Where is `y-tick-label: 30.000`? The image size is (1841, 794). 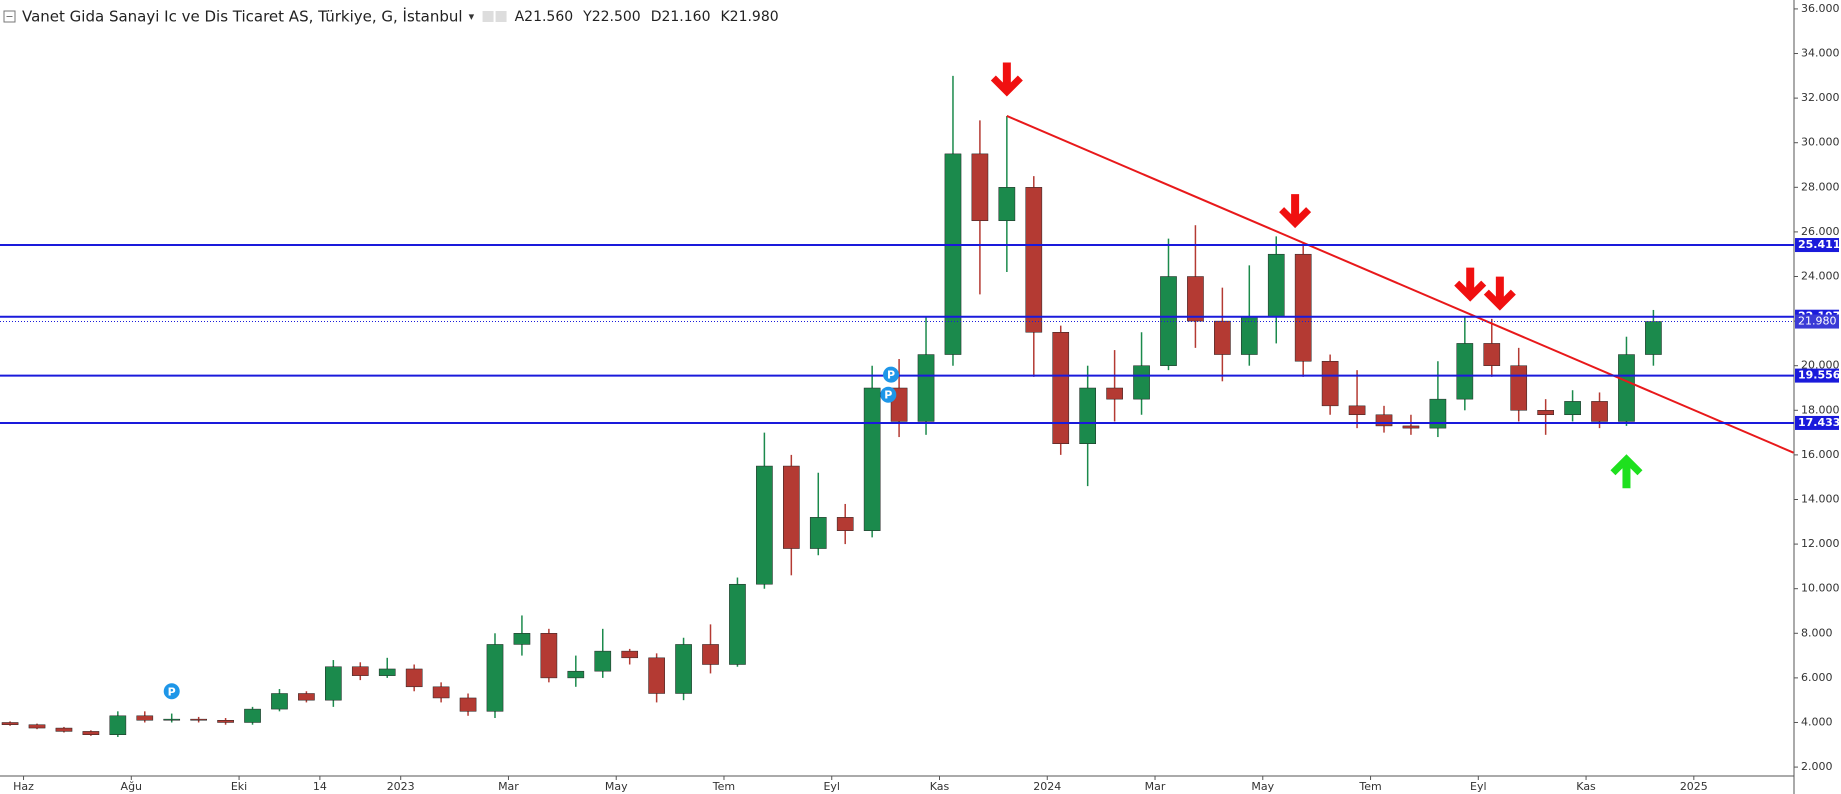
y-tick-label: 30.000 is located at coordinates (1820, 142).